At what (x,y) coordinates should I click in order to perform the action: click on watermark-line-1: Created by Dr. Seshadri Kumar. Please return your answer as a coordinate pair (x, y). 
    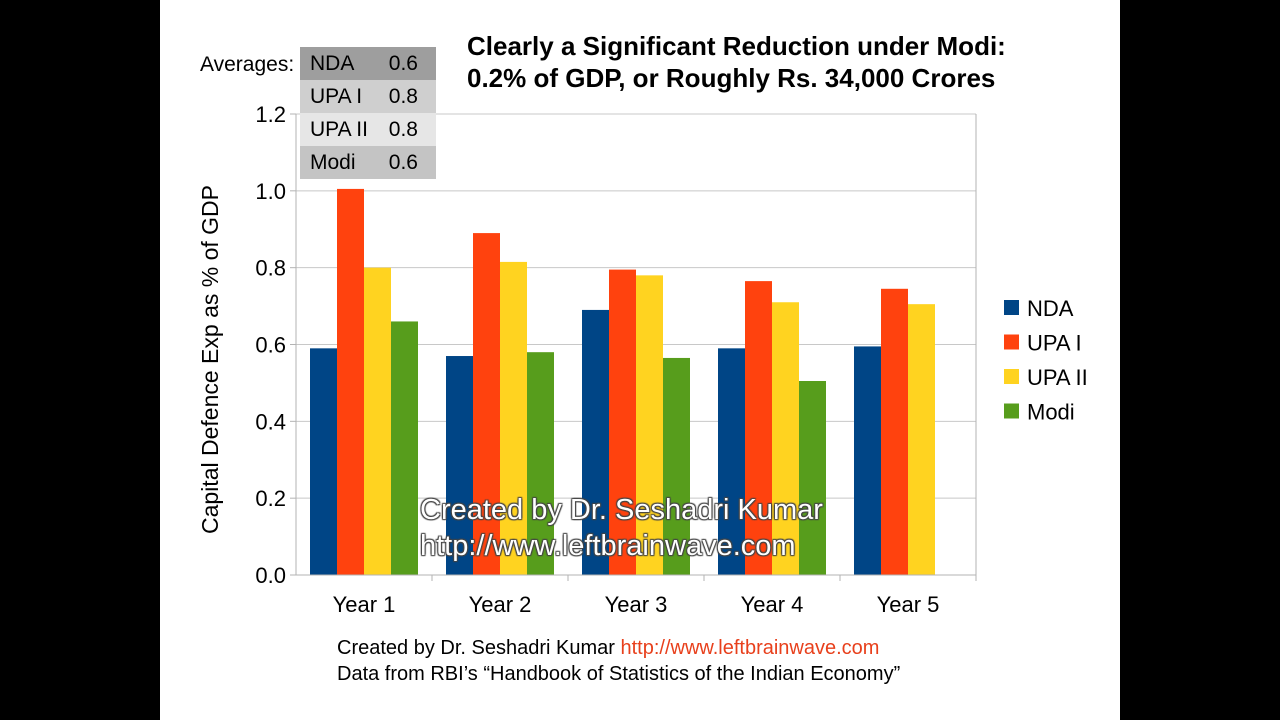
    Looking at the image, I should click on (621, 510).